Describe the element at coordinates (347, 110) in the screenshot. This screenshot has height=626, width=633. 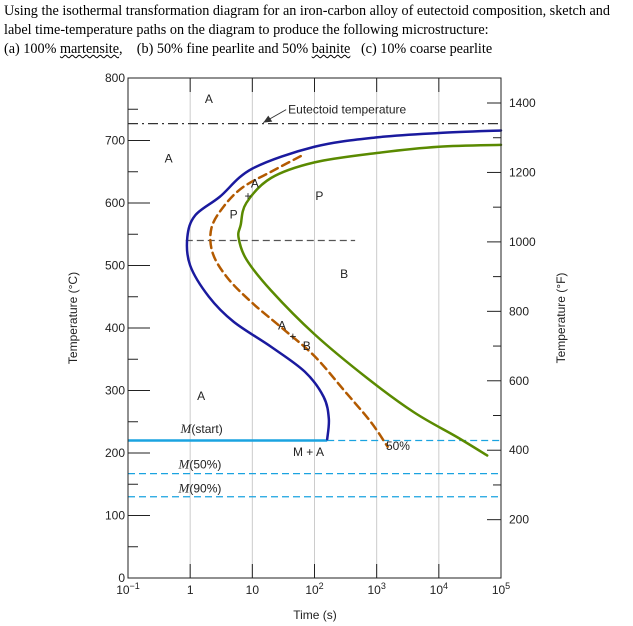
I see `eutectoid-label: Eutectoid temperature` at that location.